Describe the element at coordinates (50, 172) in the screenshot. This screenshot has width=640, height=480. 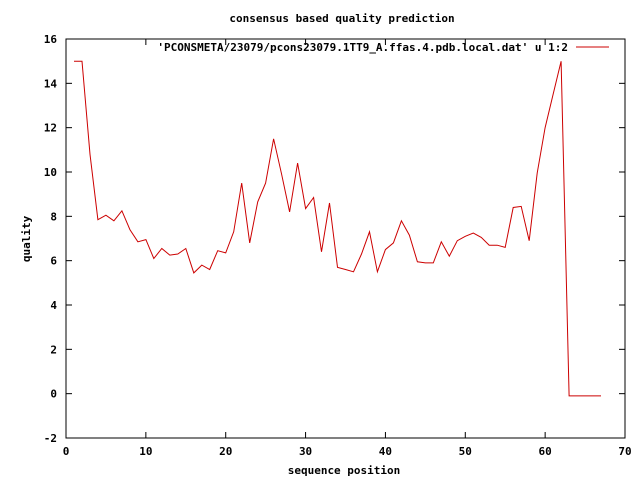
I see `y-tick-label: 10` at that location.